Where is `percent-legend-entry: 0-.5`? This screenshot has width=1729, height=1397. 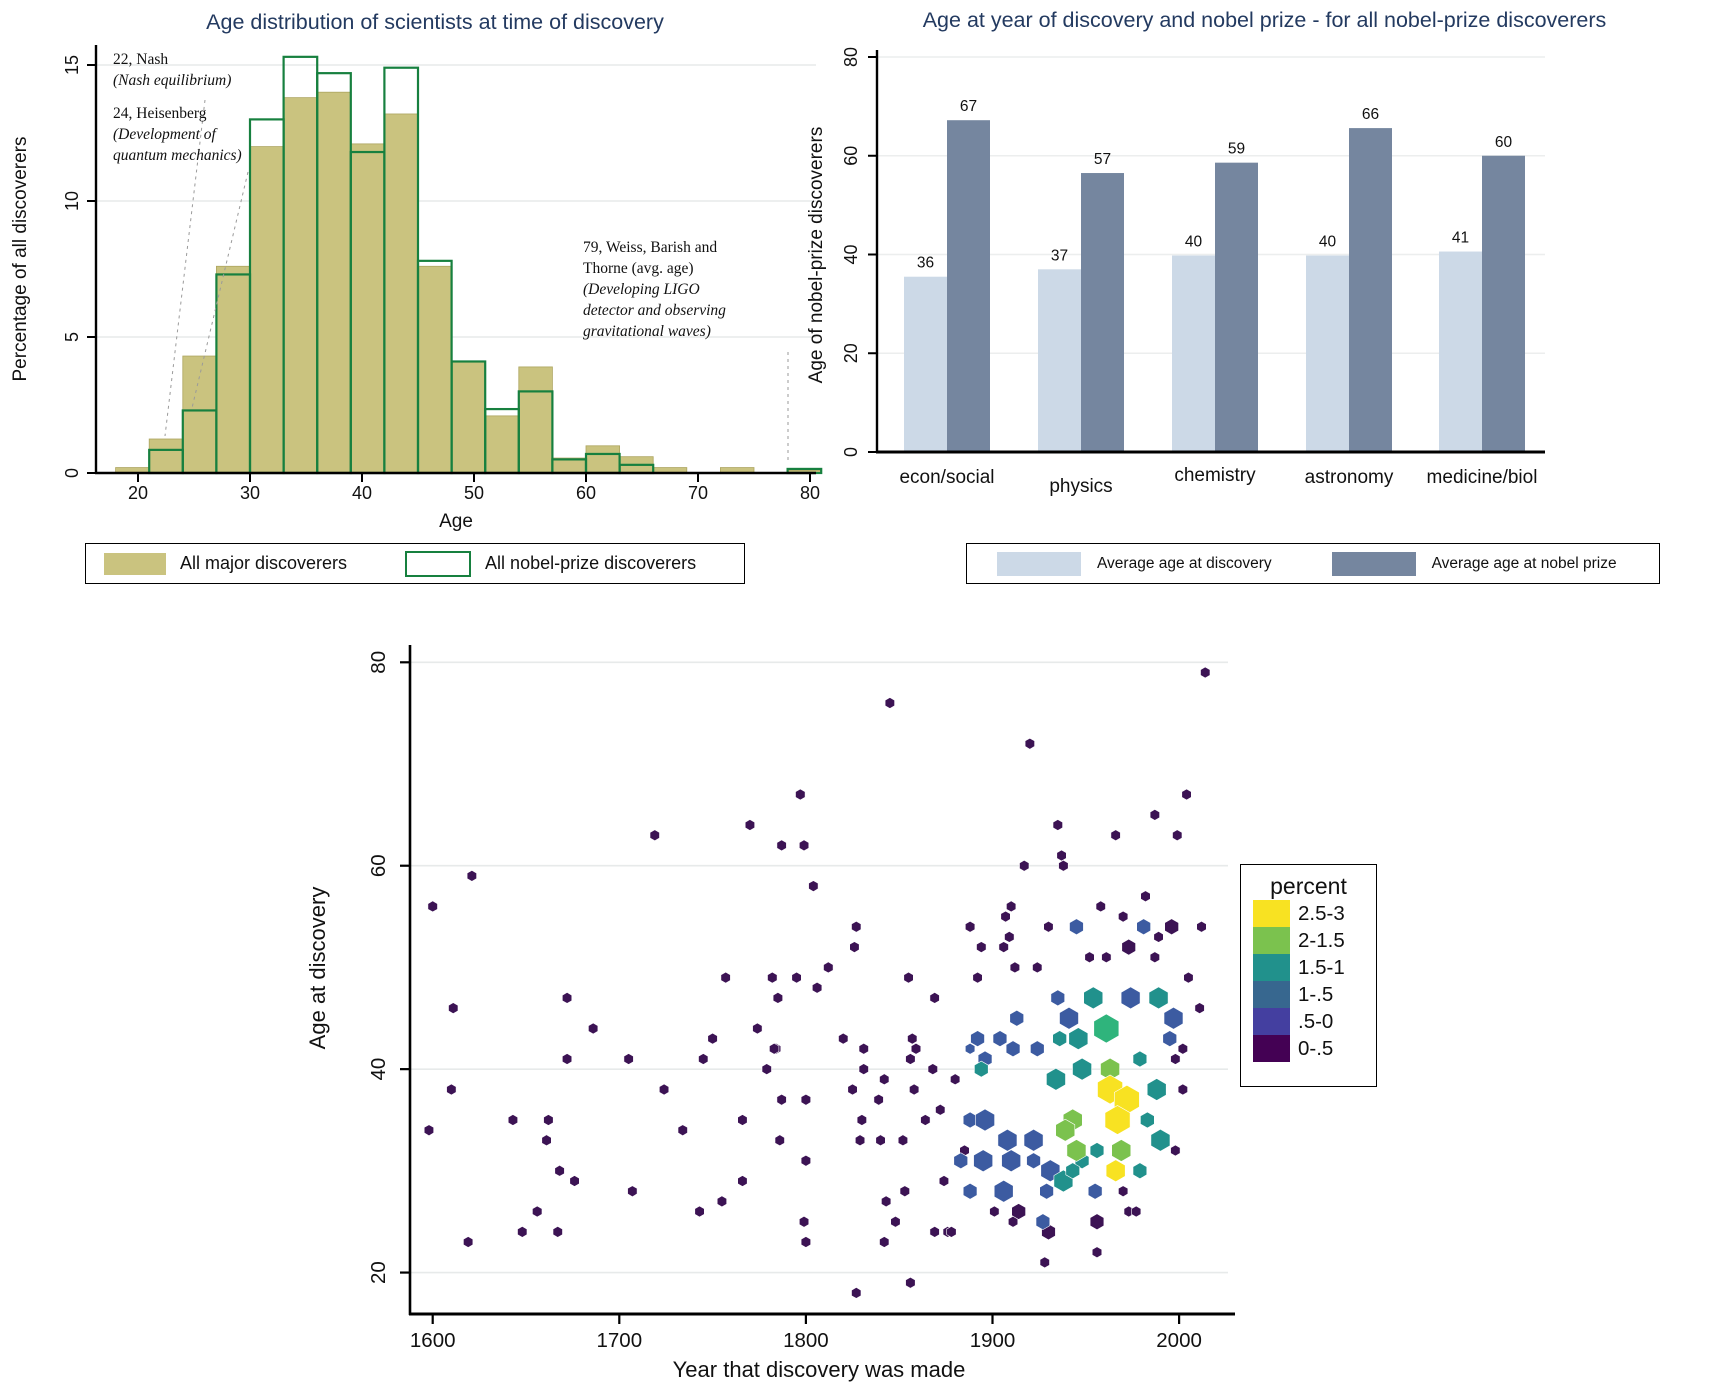
percent-legend-entry: 0-.5 is located at coordinates (1308, 1048).